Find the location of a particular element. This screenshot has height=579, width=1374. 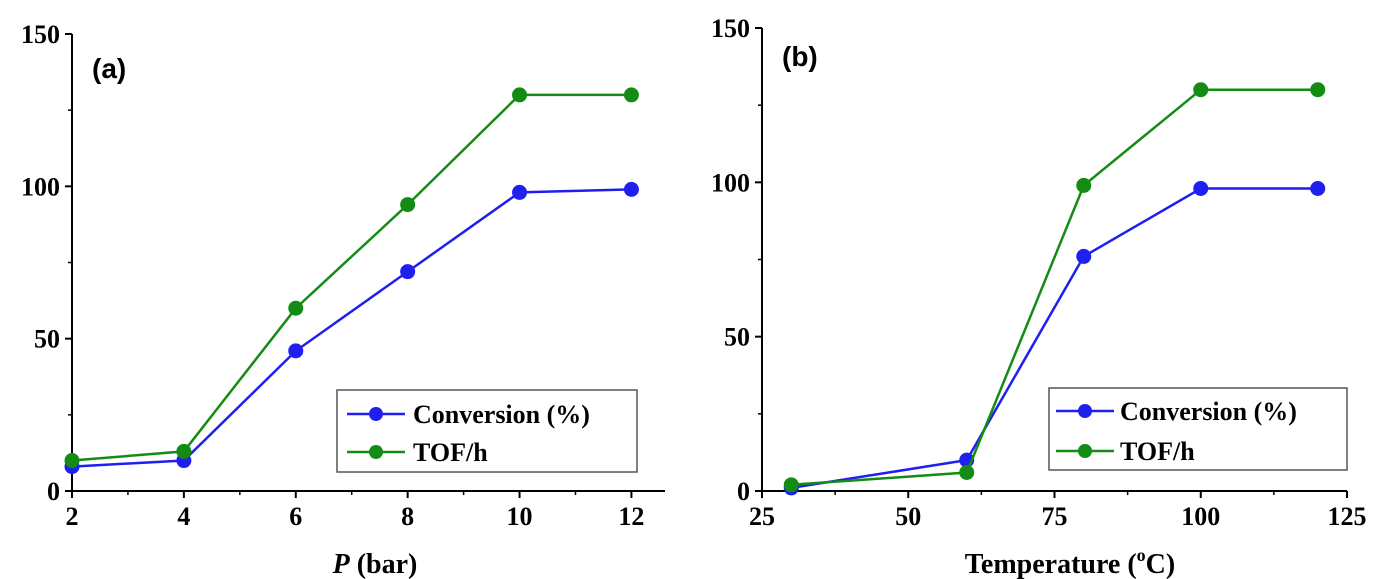

panel-a-x-tick-label: 12 is located at coordinates (631, 516).